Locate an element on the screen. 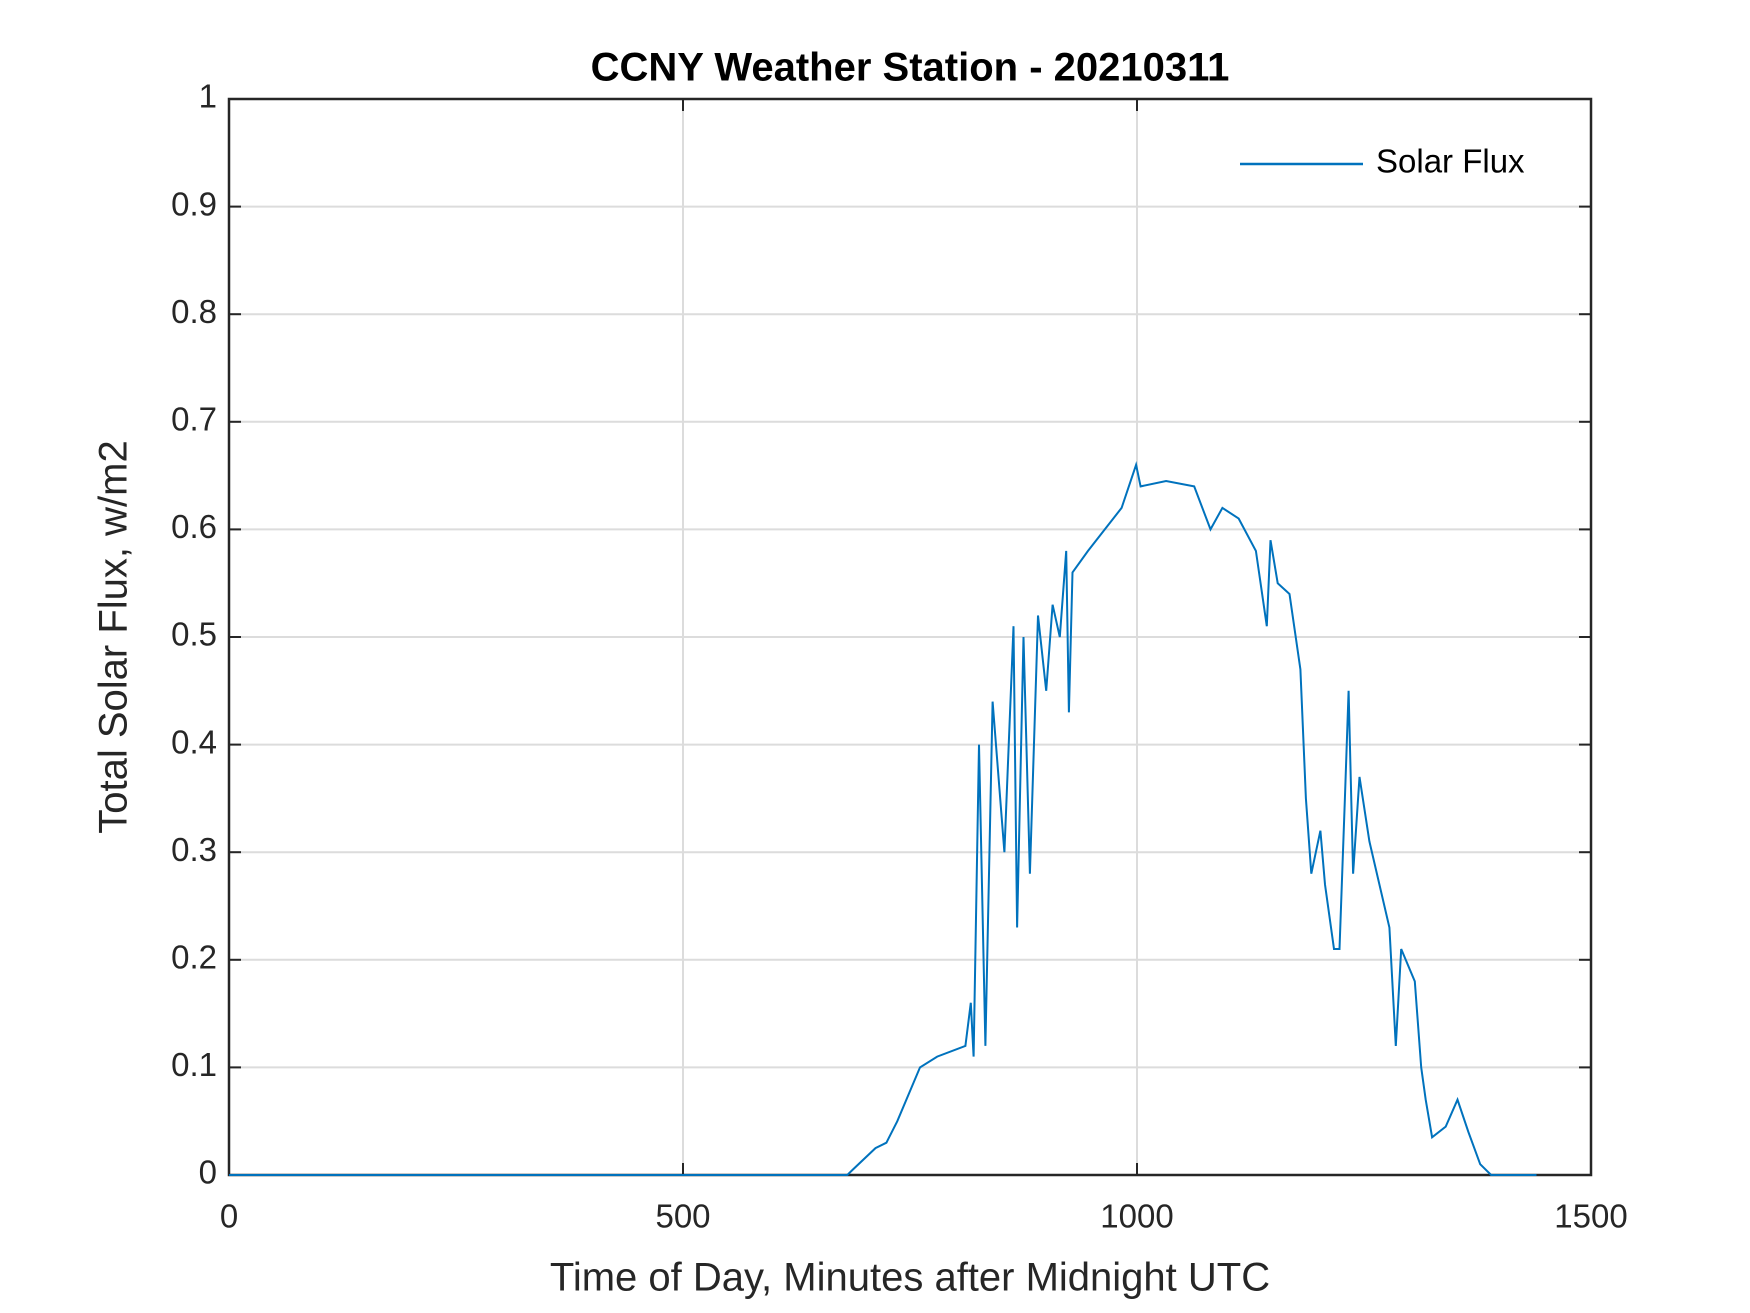  y-tick-label: 0.6 is located at coordinates (194, 526).